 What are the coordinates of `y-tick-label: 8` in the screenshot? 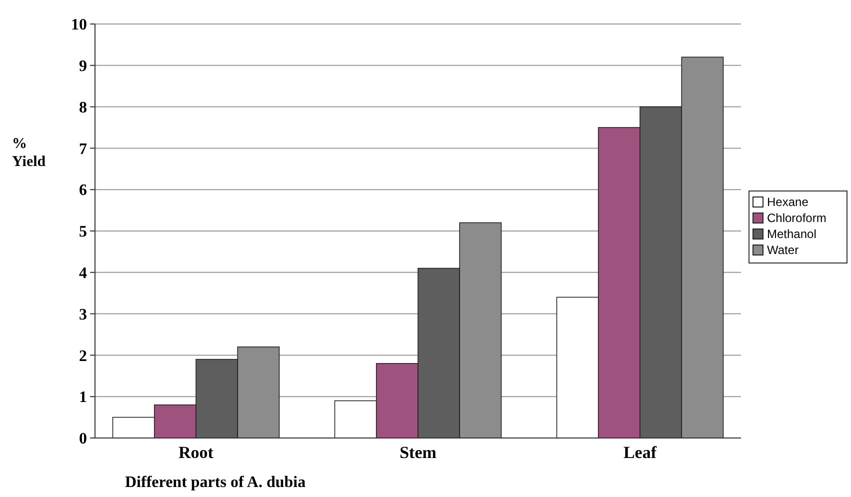 It's located at (83, 107).